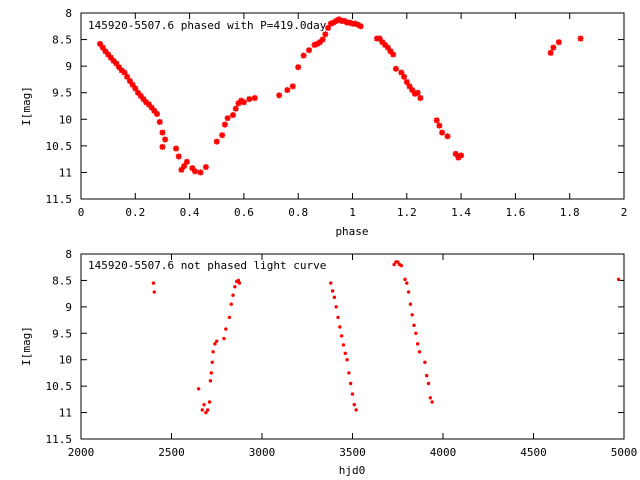 The height and width of the screenshot is (480, 640). Describe the element at coordinates (461, 212) in the screenshot. I see `x-tick-label: 1.4` at that location.